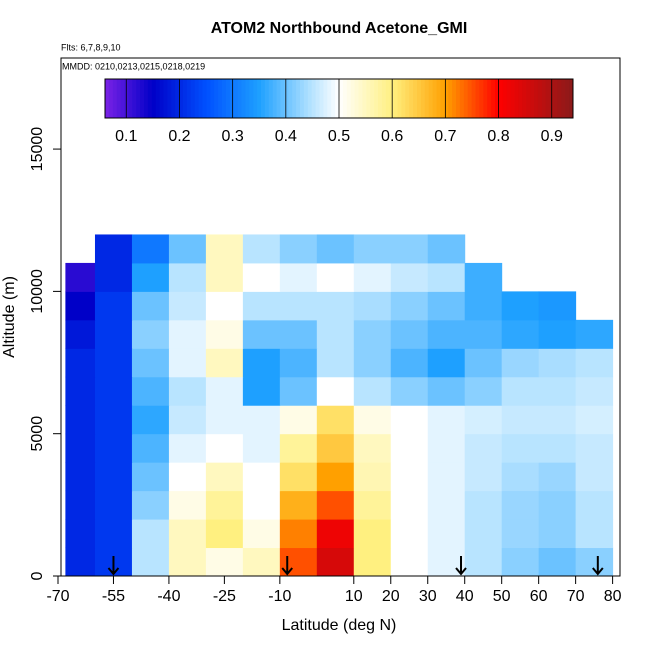 The image size is (650, 655). What do you see at coordinates (613, 596) in the screenshot?
I see `x-tick-label: 80` at bounding box center [613, 596].